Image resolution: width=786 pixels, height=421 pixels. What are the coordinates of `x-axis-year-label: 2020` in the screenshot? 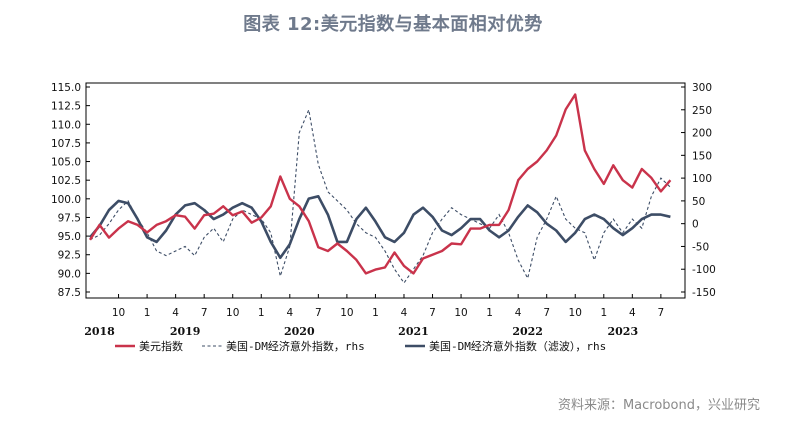 It's located at (299, 331).